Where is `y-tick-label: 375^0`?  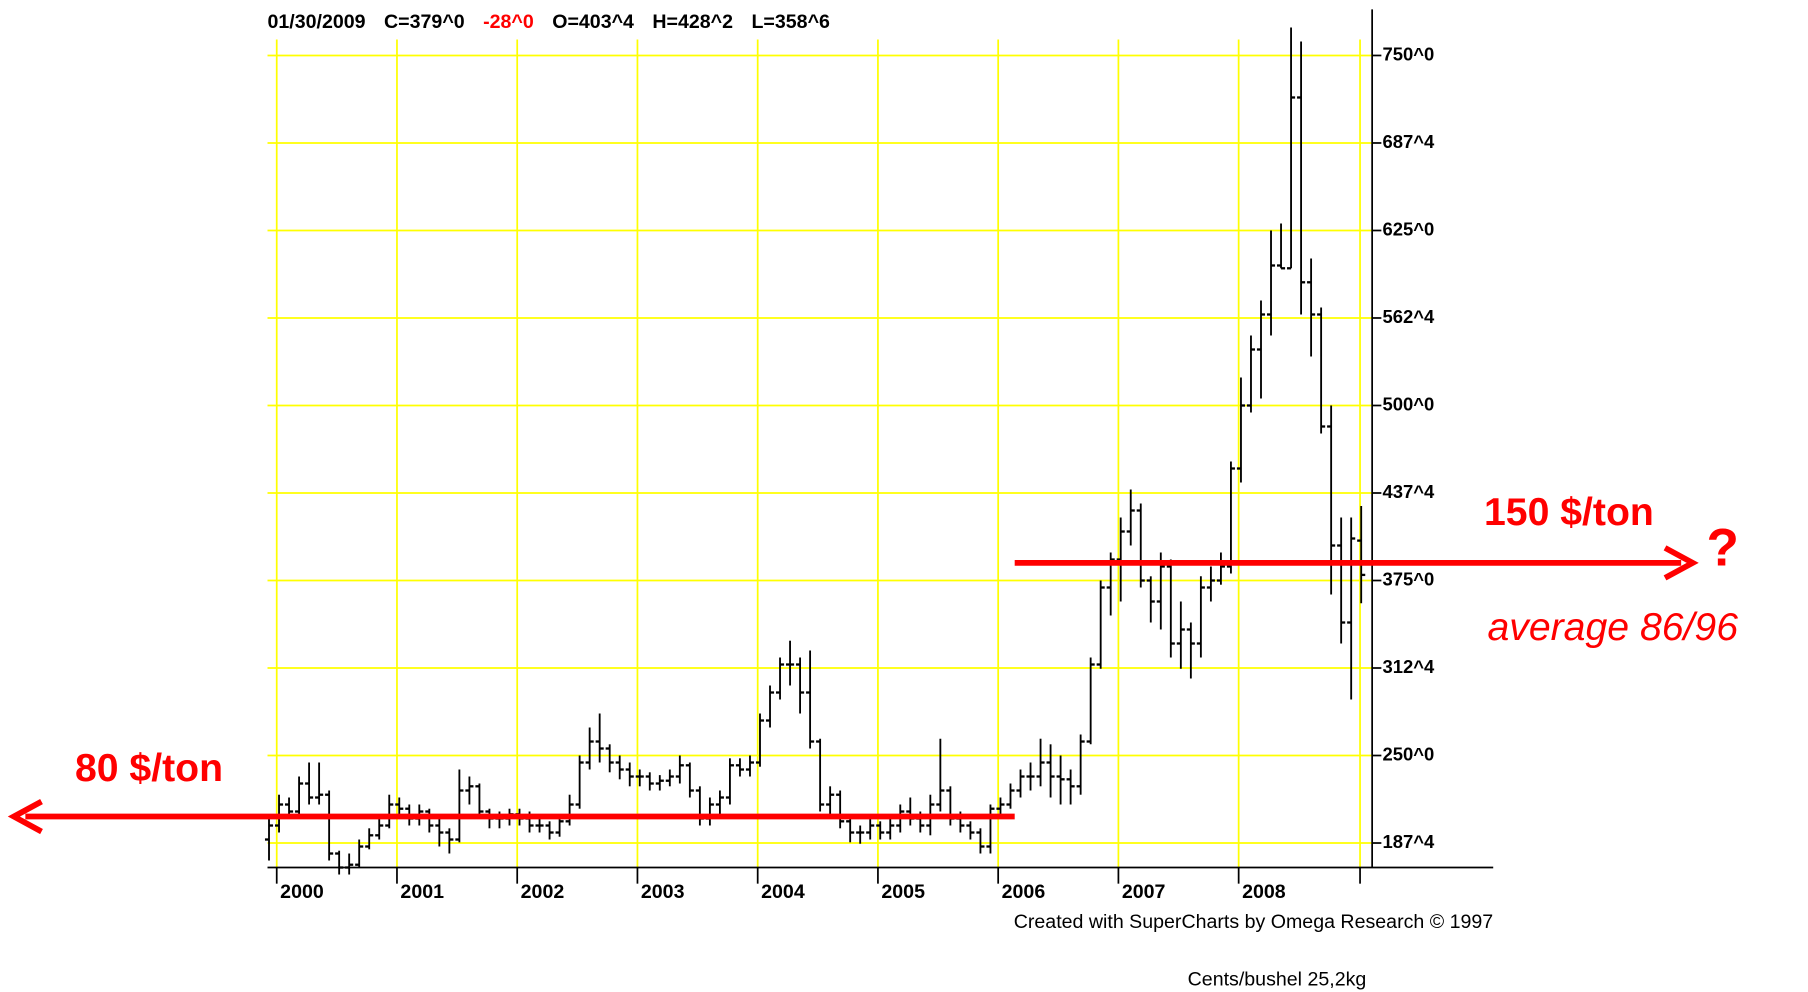
y-tick-label: 375^0 is located at coordinates (1409, 578).